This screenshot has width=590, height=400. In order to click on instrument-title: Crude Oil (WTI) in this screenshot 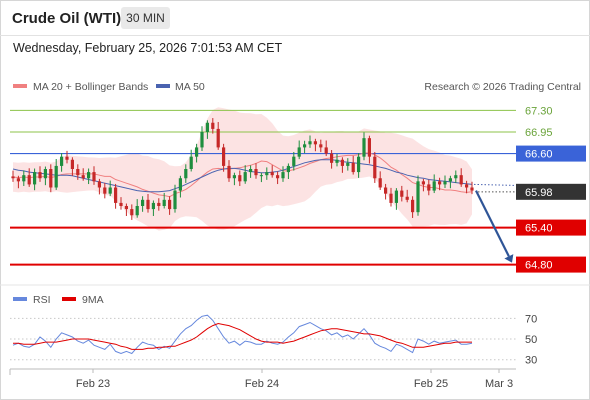, I will do `click(67, 18)`.